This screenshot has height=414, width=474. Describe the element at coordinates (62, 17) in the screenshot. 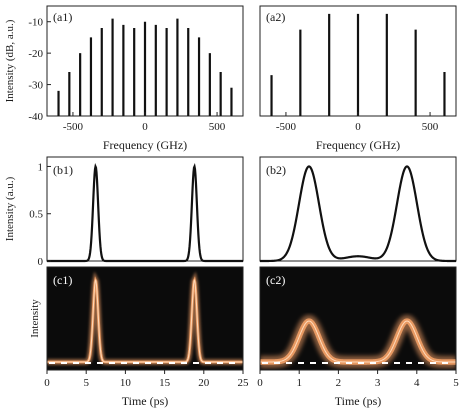

I see `panel-label-a1: (a1)` at that location.